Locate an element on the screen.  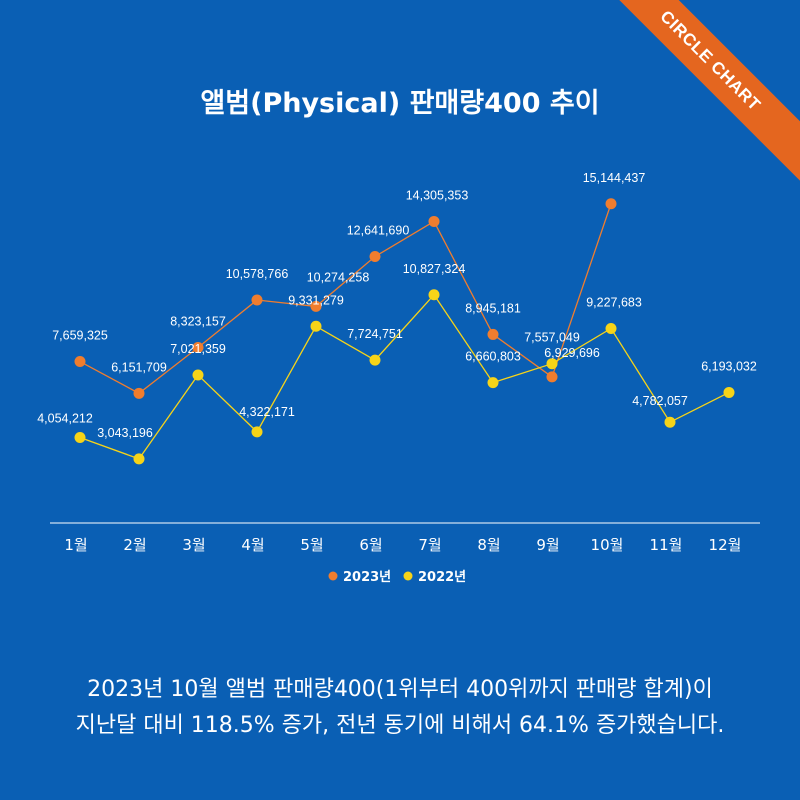
x-tick-label: 7월 is located at coordinates (429, 545).